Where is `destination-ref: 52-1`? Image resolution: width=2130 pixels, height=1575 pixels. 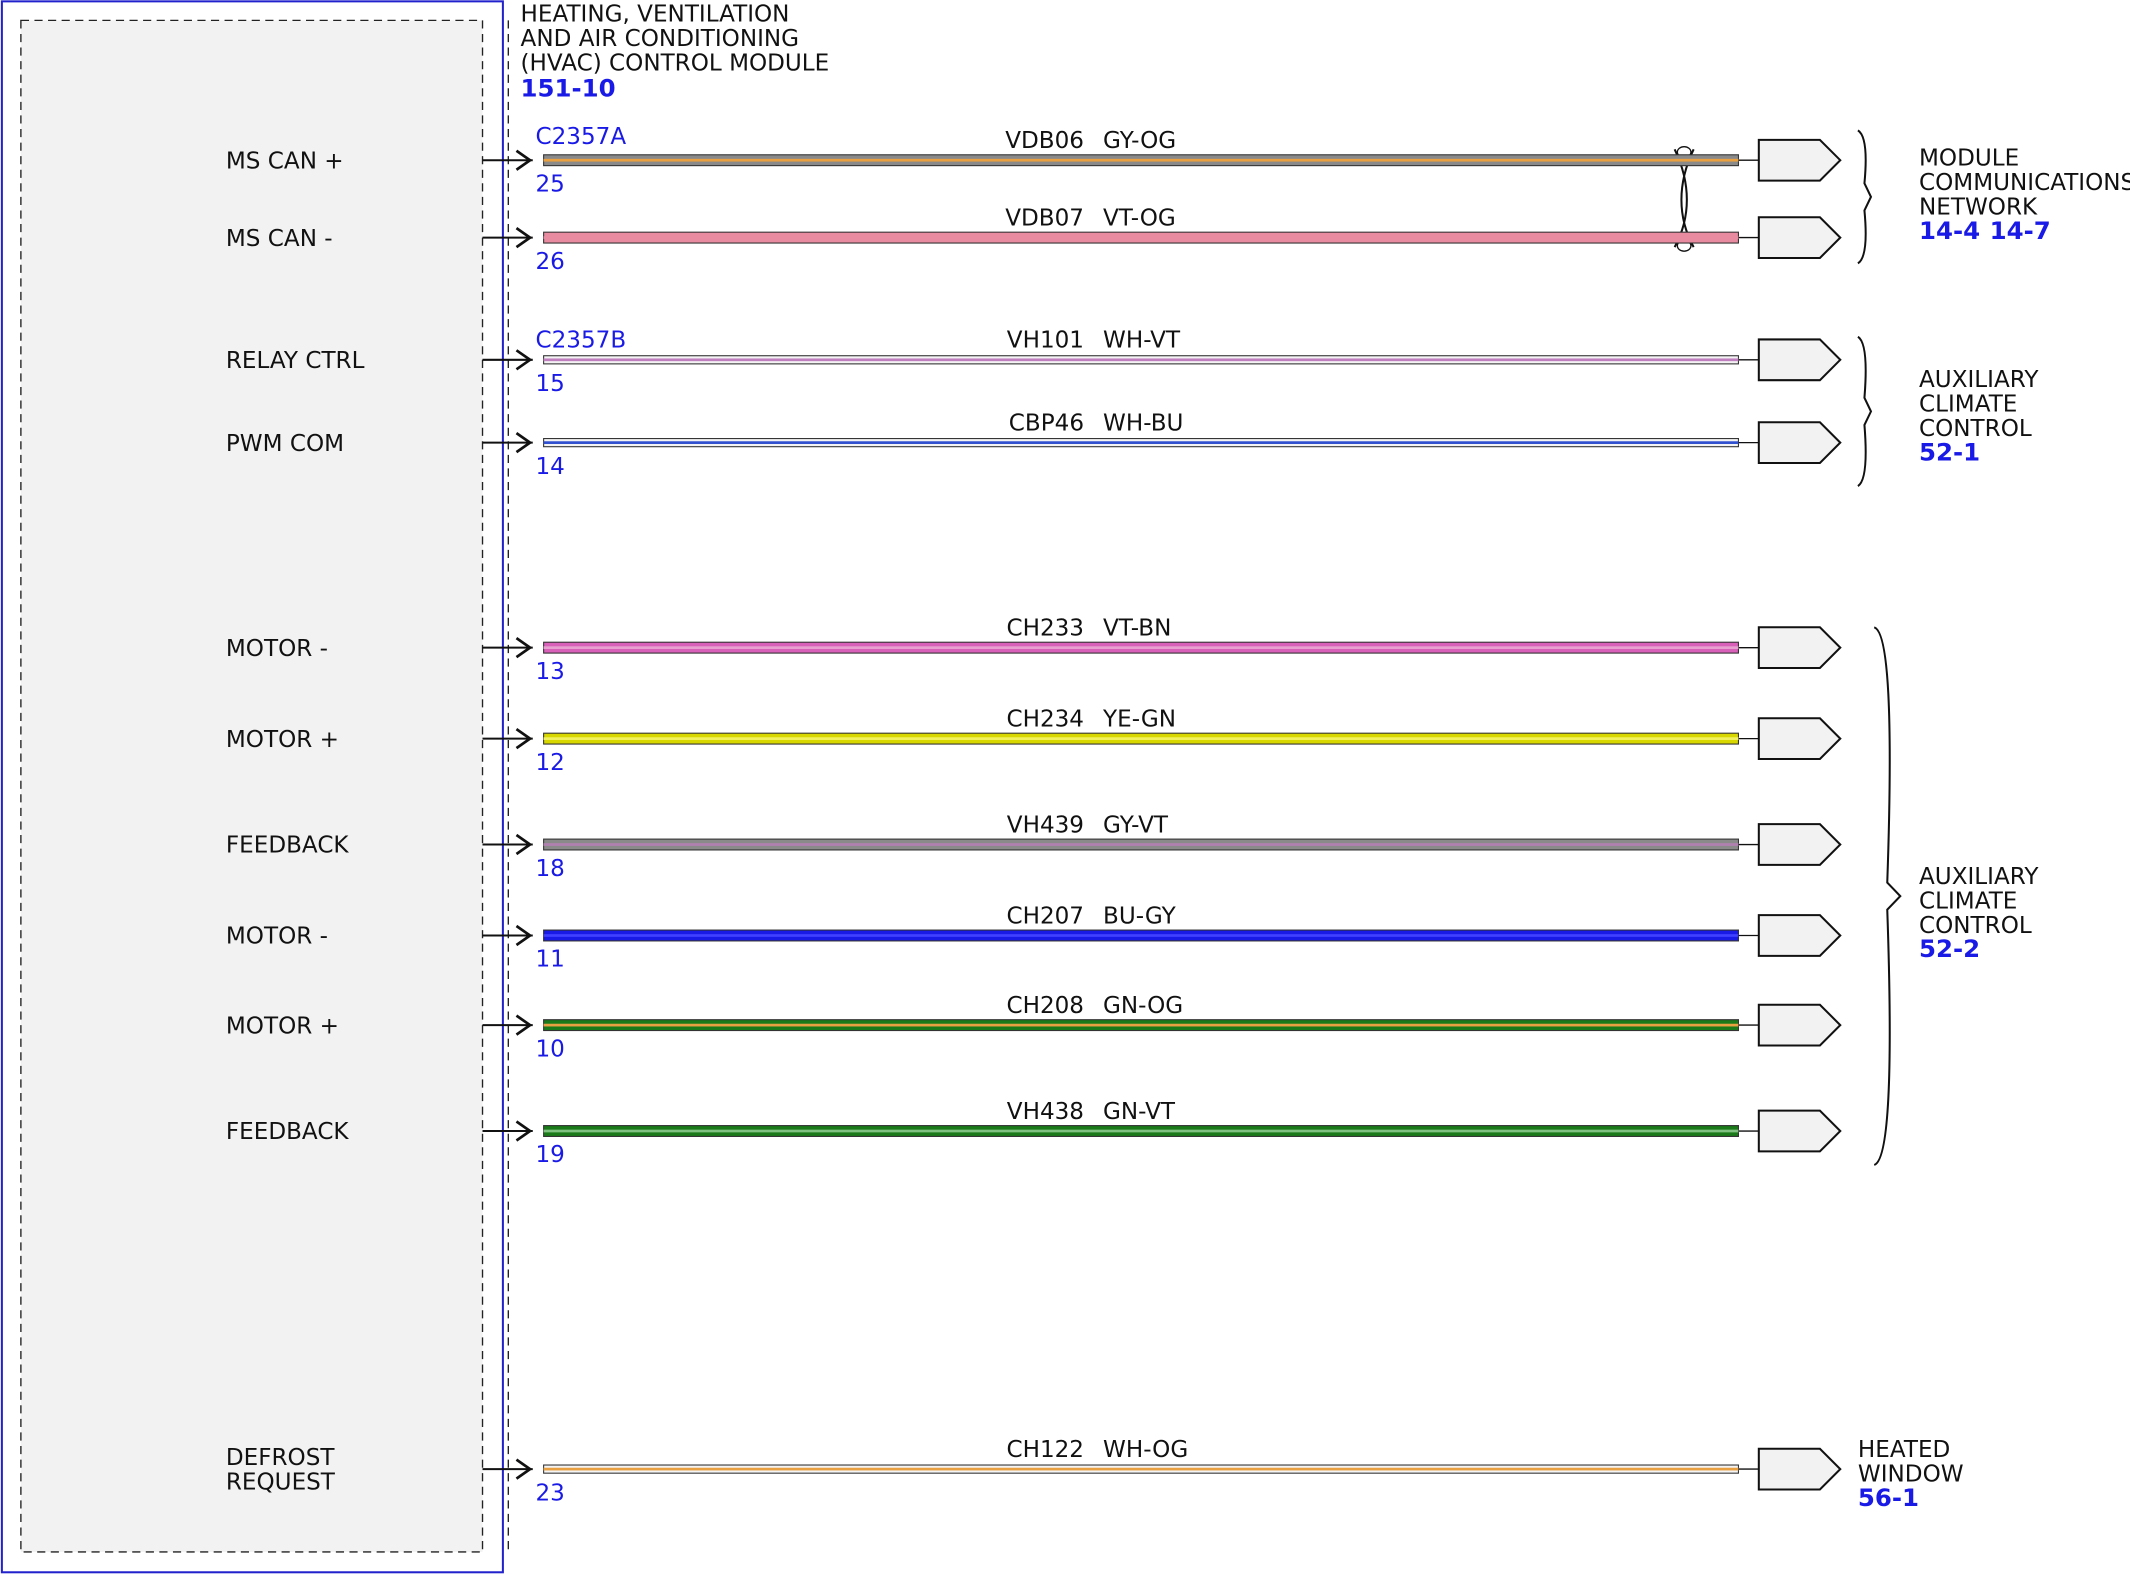 destination-ref: 52-1 is located at coordinates (1949, 451).